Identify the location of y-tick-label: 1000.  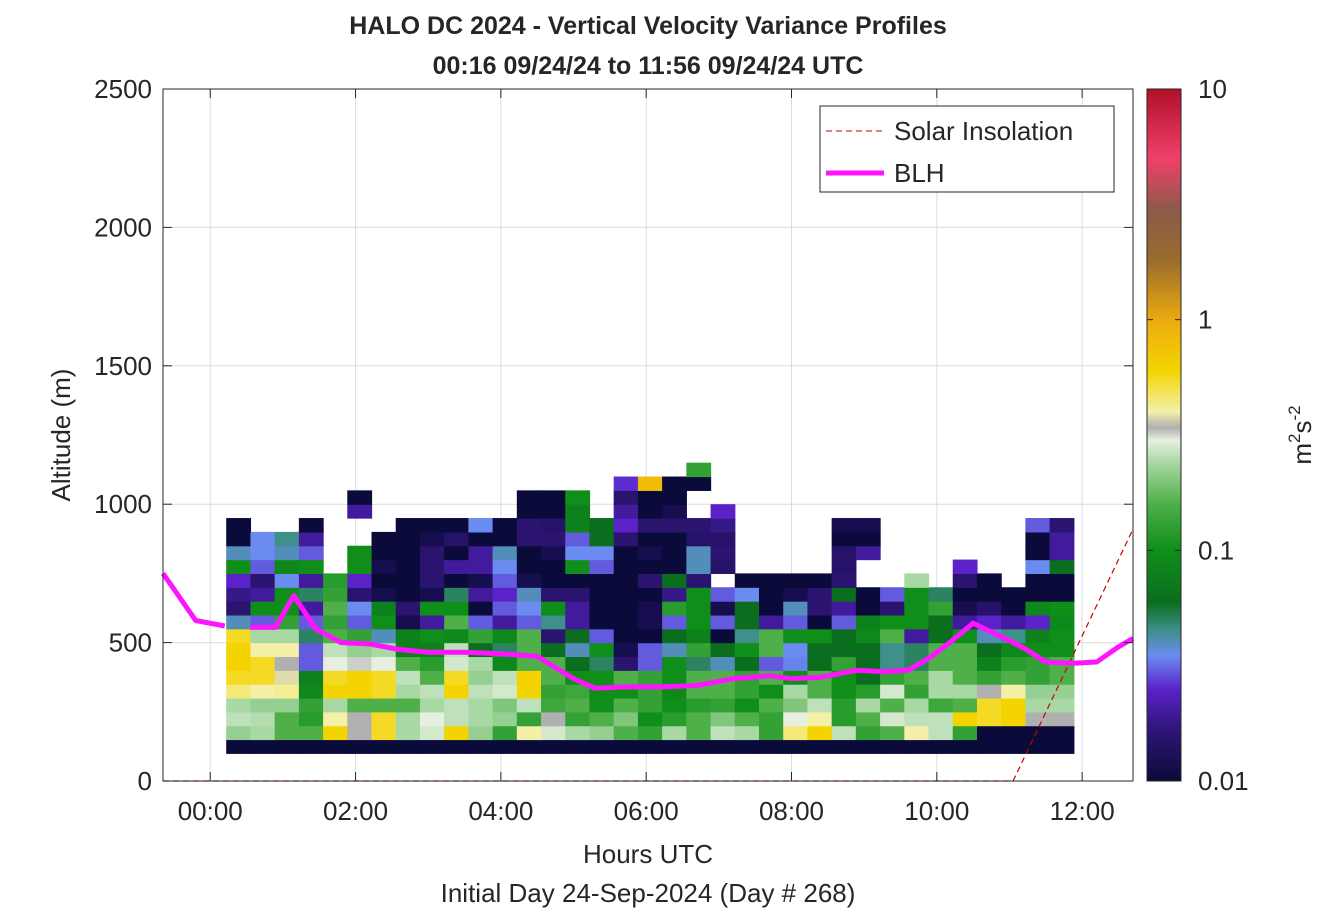
(123, 504).